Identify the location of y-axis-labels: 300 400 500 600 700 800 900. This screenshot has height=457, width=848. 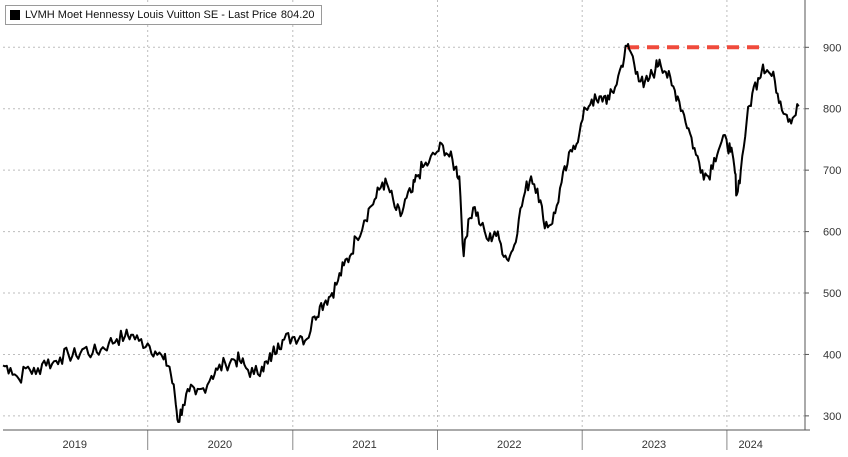
(832, 232).